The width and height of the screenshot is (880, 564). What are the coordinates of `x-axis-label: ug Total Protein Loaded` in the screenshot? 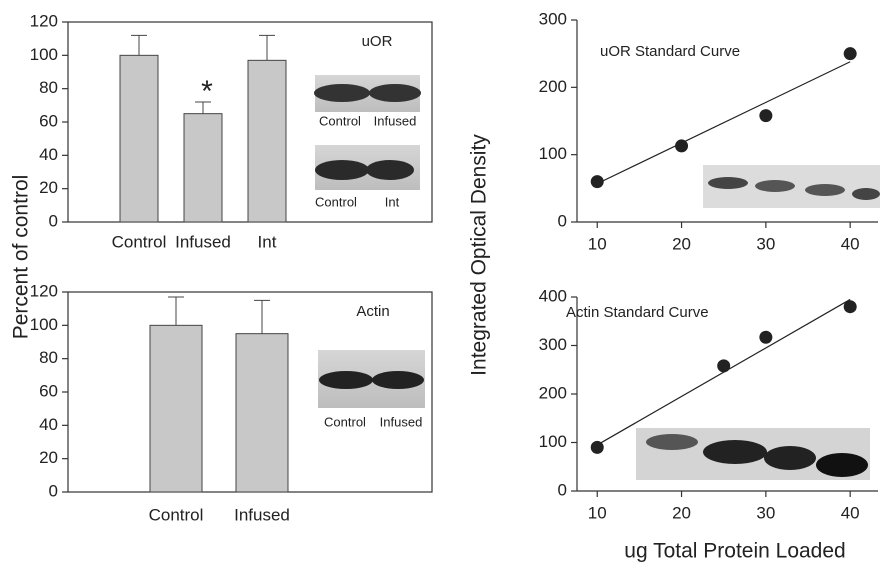 It's located at (734, 551).